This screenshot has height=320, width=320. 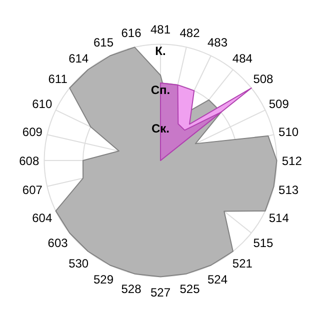 I want to click on spoke-label: 530, so click(x=78, y=263).